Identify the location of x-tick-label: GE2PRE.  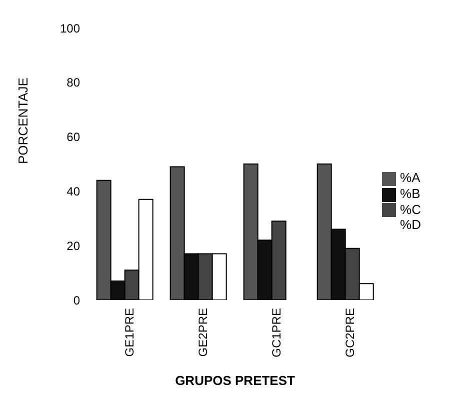
(203, 332).